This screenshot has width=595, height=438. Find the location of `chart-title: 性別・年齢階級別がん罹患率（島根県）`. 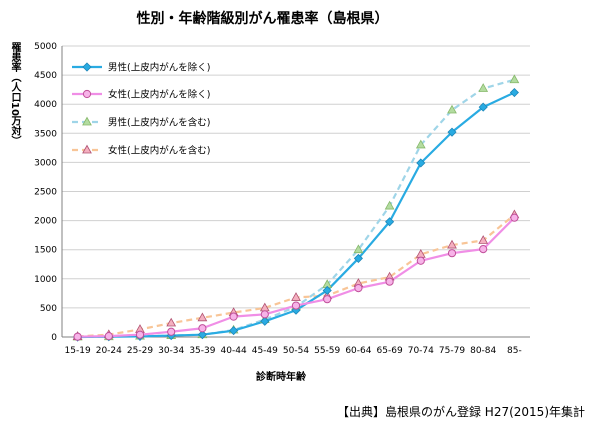

chart-title: 性別・年齢階級別がん罹患率（島根県） is located at coordinates (262, 19).